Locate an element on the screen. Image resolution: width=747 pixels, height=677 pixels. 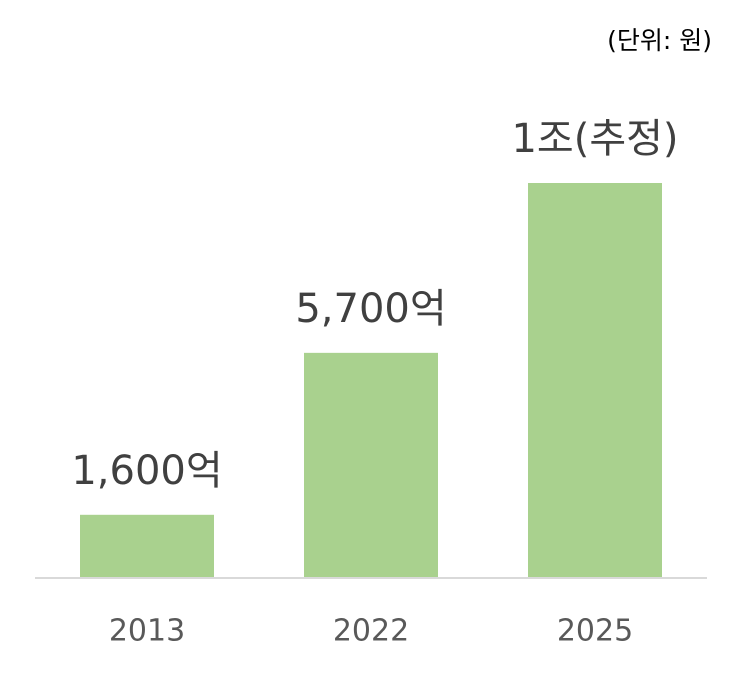
x-tick-label: 2022 is located at coordinates (371, 631).